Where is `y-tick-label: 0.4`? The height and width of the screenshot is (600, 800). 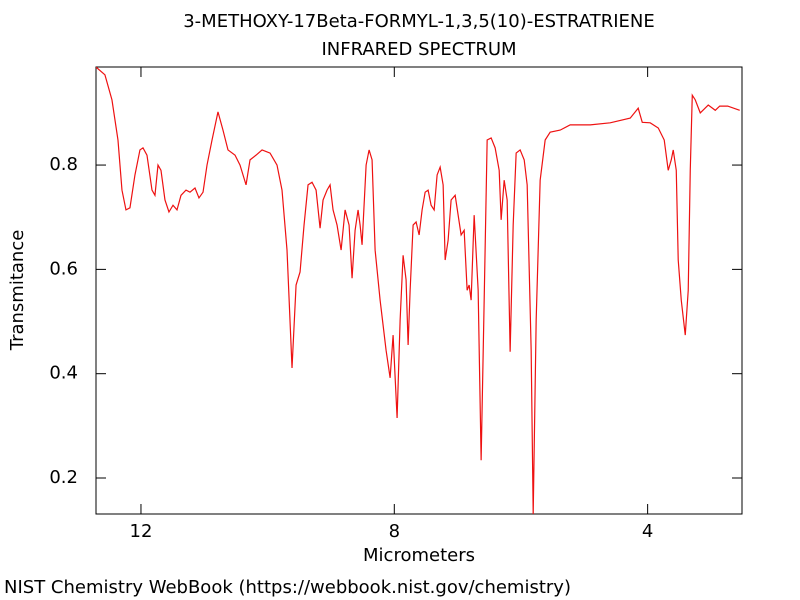
y-tick-label: 0.4 is located at coordinates (63, 373).